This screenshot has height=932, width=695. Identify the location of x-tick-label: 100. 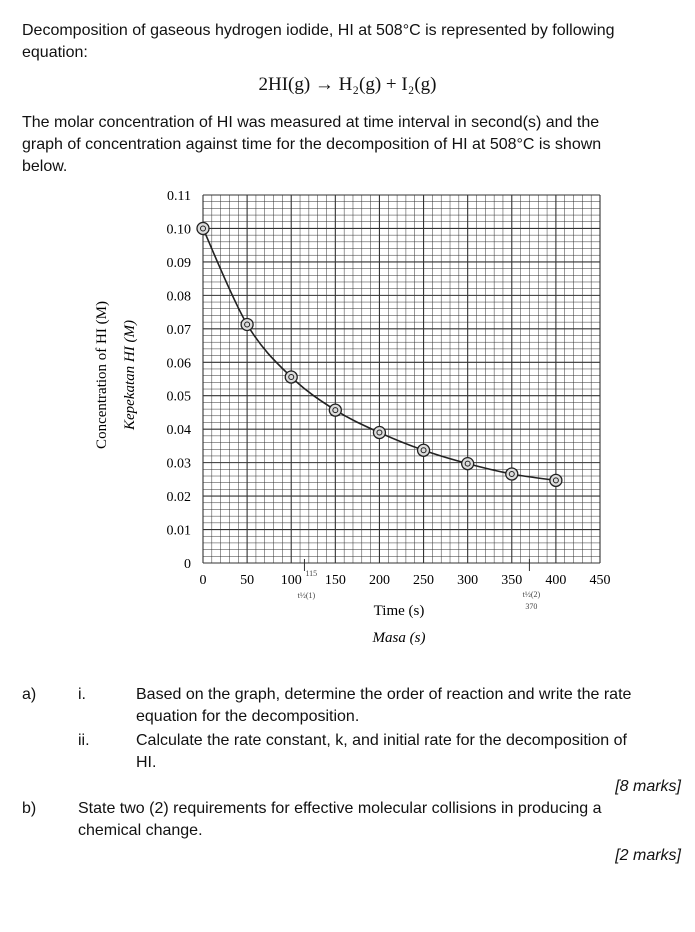
(291, 580).